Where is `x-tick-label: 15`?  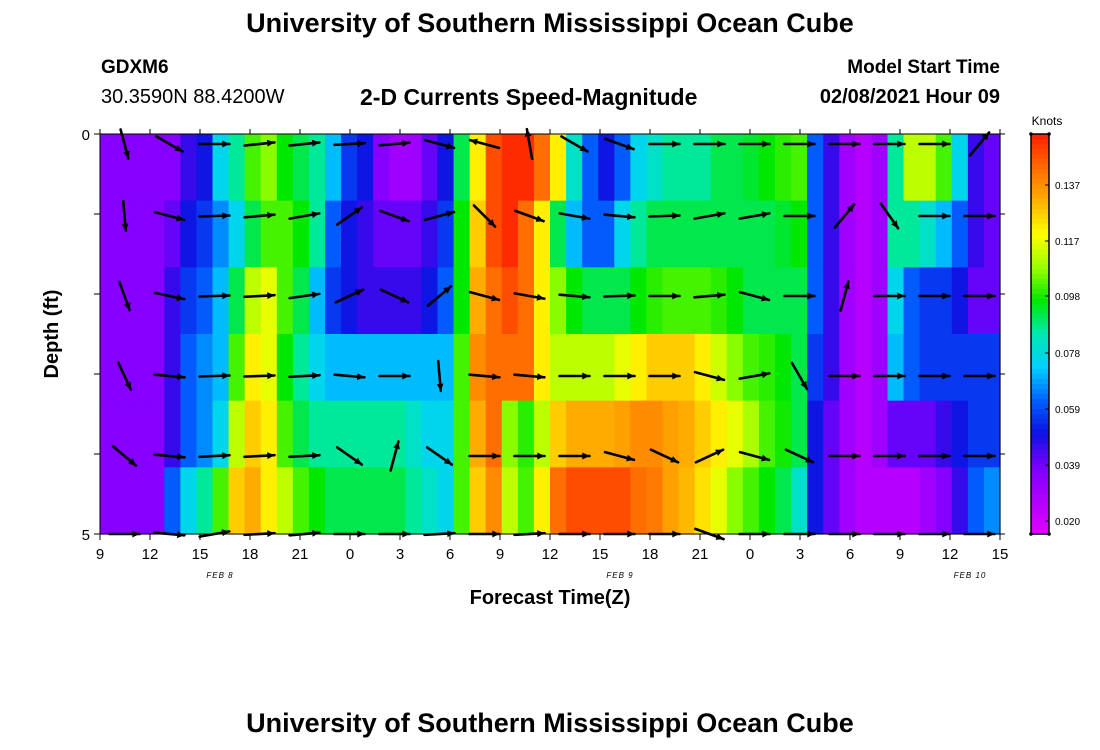 x-tick-label: 15 is located at coordinates (1000, 554).